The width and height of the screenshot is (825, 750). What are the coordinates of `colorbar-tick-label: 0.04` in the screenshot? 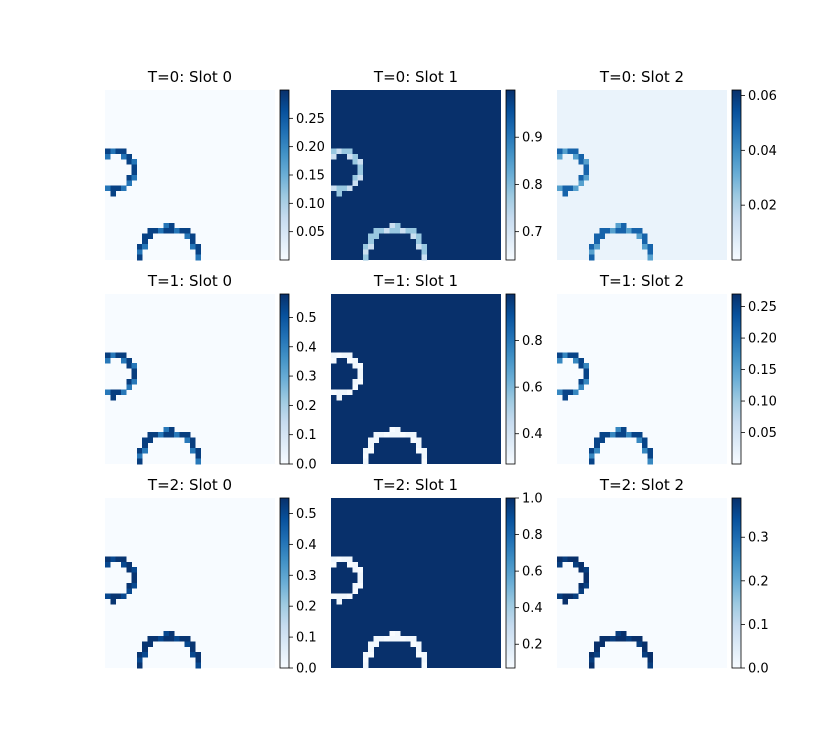 It's located at (762, 151).